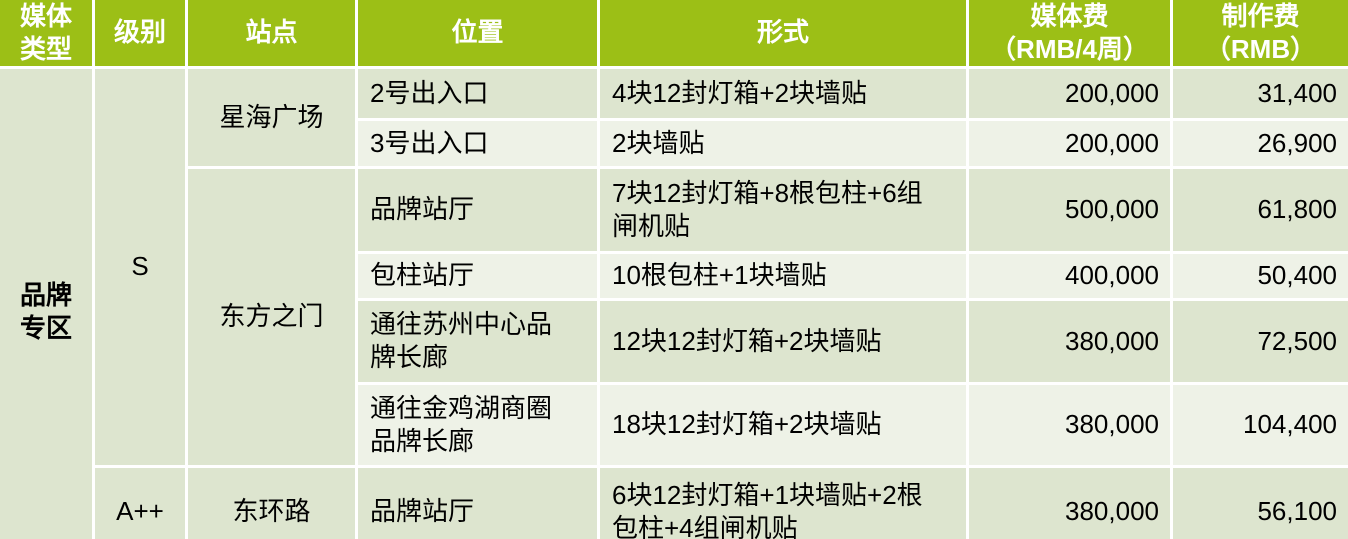  Describe the element at coordinates (1260, 424) in the screenshot. I see `cell-production-fee: 104,400` at that location.